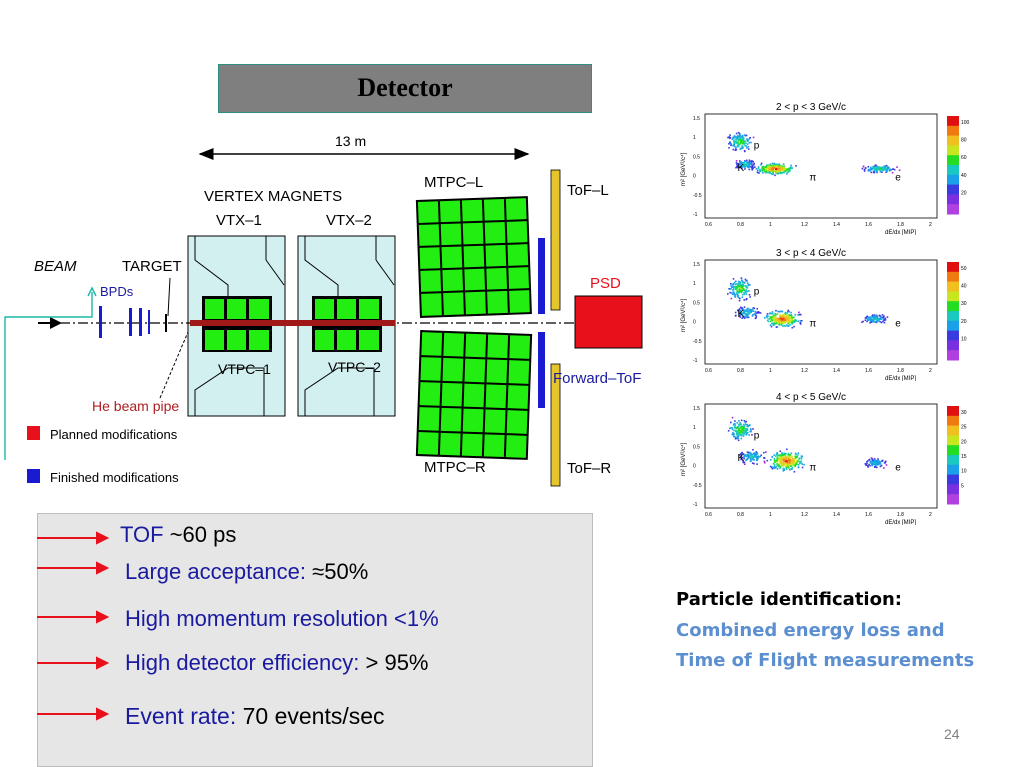  What do you see at coordinates (964, 472) in the screenshot?
I see `color-scale-label: 10` at bounding box center [964, 472].